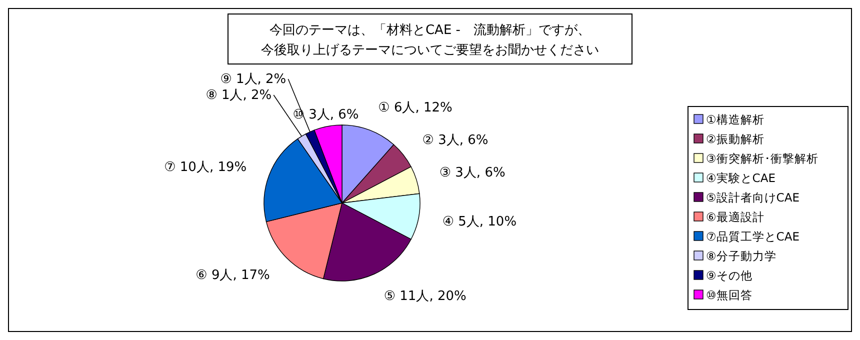  Describe the element at coordinates (735, 139) in the screenshot. I see `legend-label: ②振動解析` at that location.